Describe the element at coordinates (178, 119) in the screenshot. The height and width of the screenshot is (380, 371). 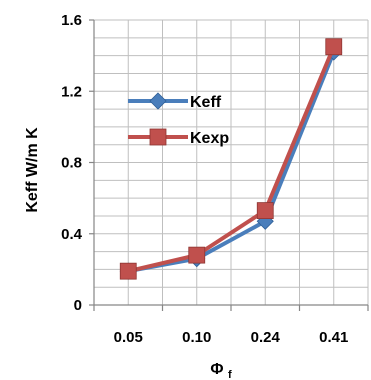
I see `legend: Keff Kexp` at that location.